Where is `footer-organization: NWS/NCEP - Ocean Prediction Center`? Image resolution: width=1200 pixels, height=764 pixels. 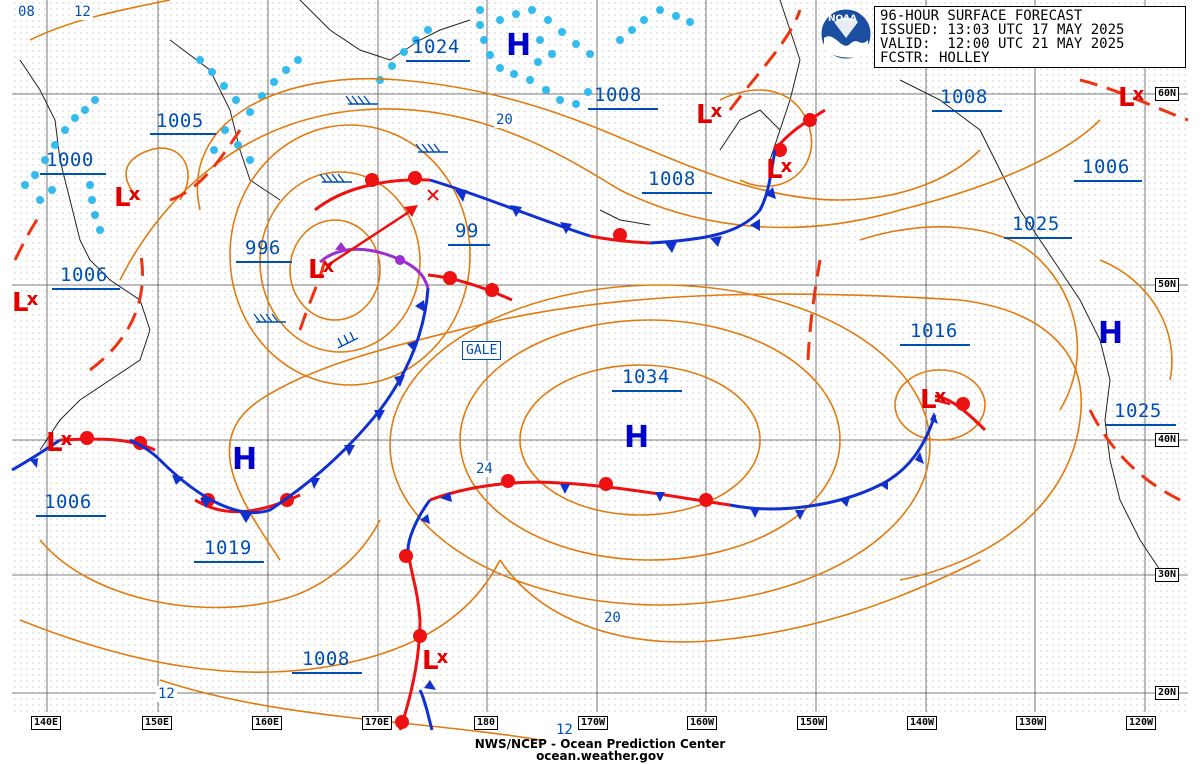
footer-organization: NWS/NCEP - Ocean Prediction Center is located at coordinates (600, 744).